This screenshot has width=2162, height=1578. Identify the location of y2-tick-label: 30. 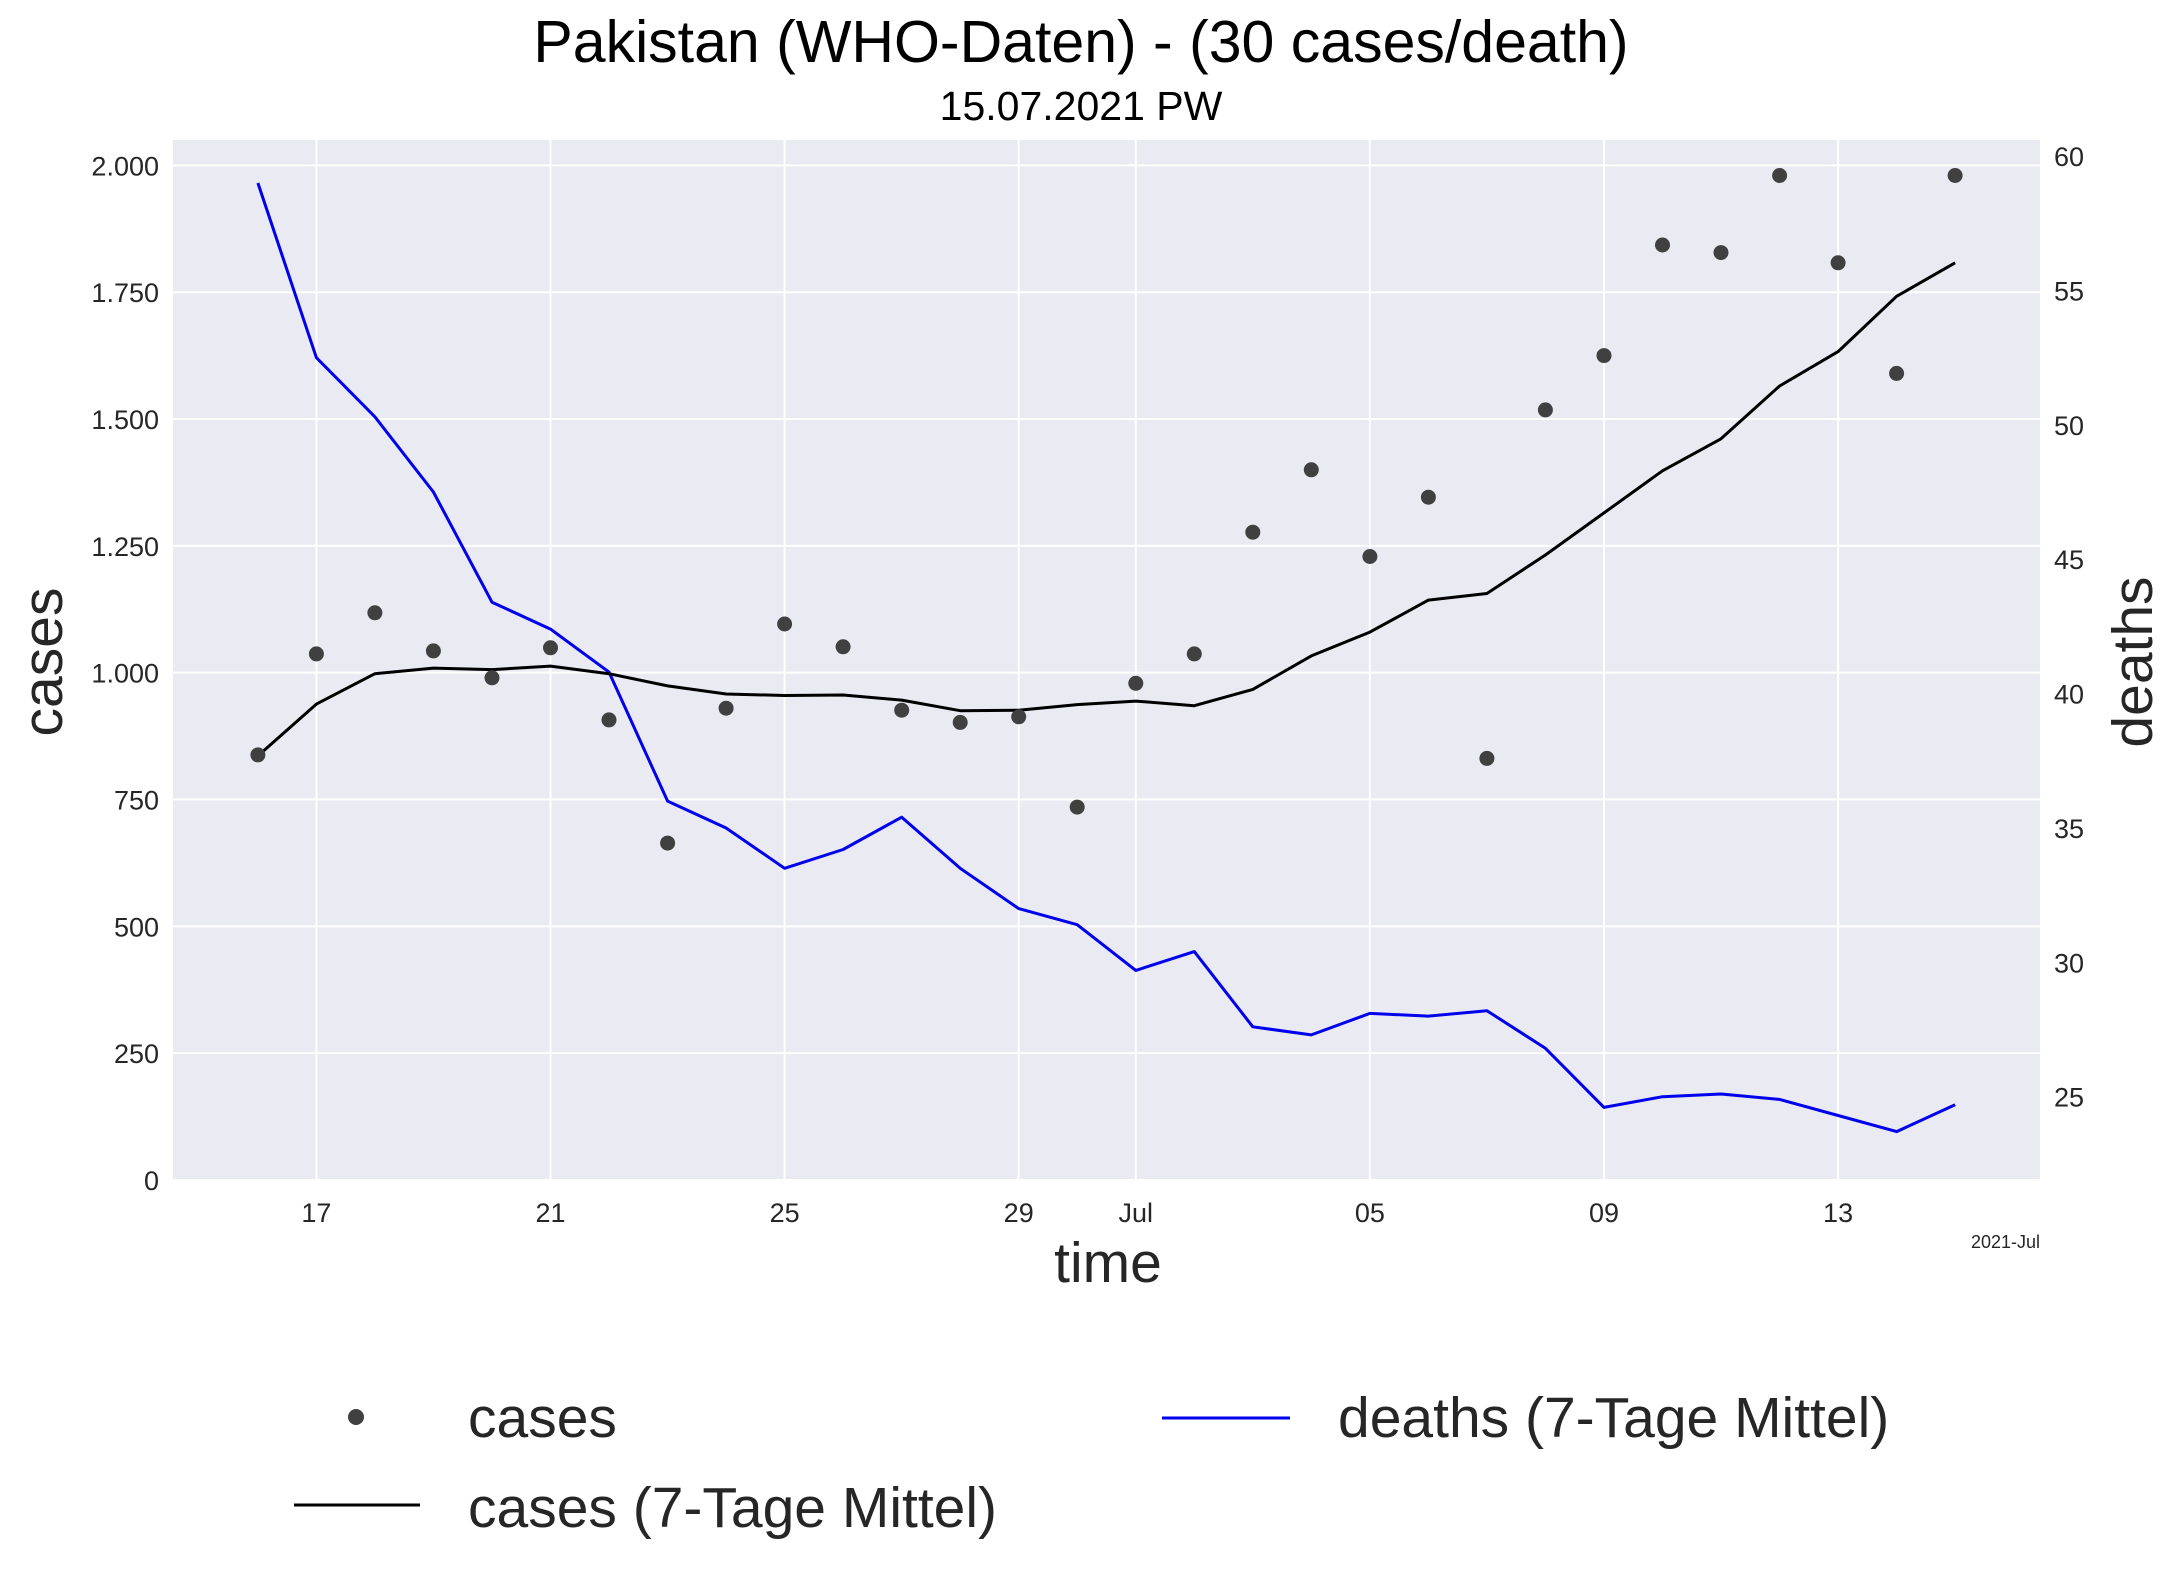
(2069, 963).